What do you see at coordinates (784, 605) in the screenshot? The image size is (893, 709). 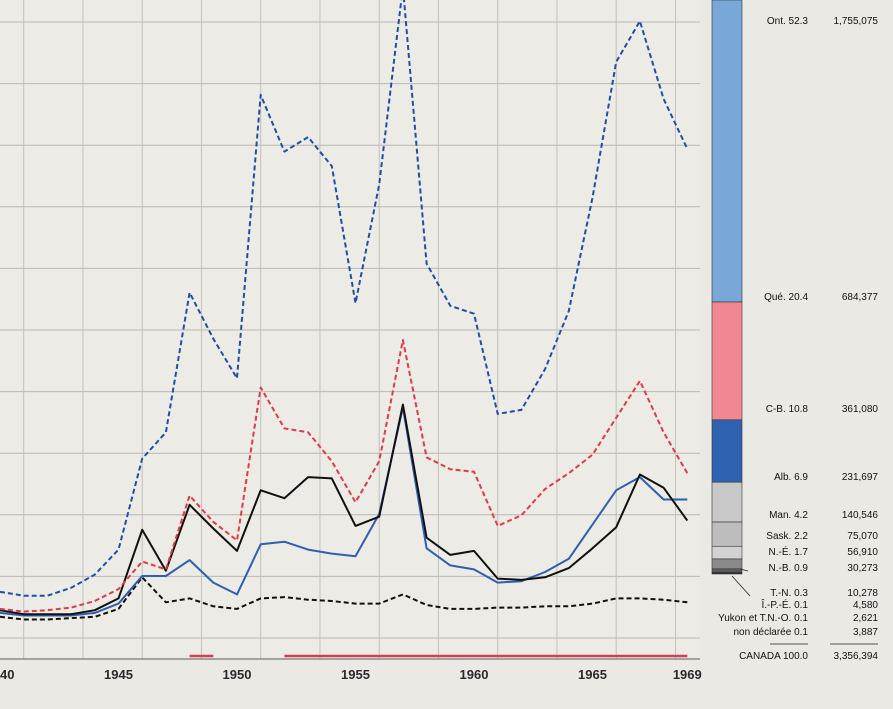 I see `bar-segment-label: Î.-P.-É. 0.1` at bounding box center [784, 605].